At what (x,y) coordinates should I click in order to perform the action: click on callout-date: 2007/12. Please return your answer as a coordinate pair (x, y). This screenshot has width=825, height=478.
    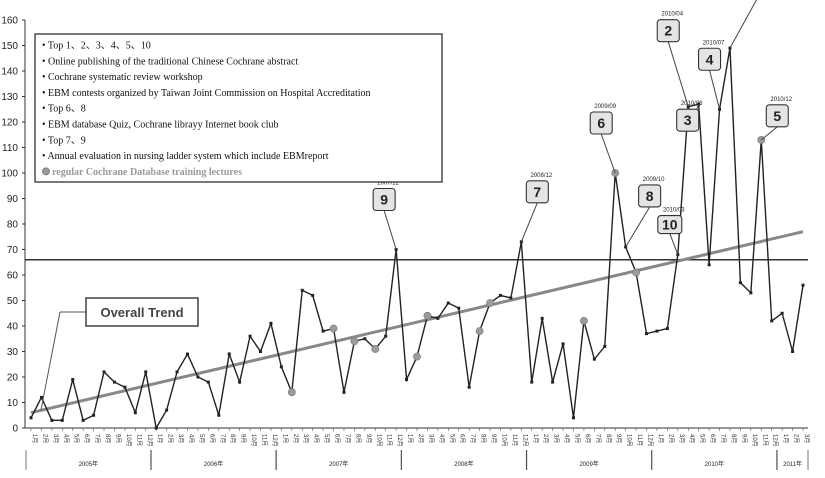
    Looking at the image, I should click on (388, 184).